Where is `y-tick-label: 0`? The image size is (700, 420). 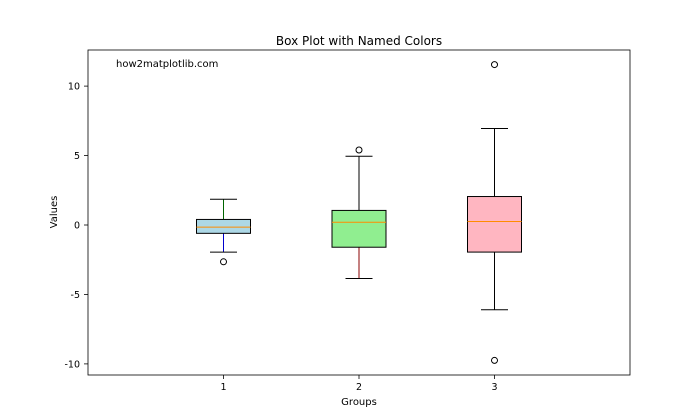 y-tick-label: 0 is located at coordinates (77, 226).